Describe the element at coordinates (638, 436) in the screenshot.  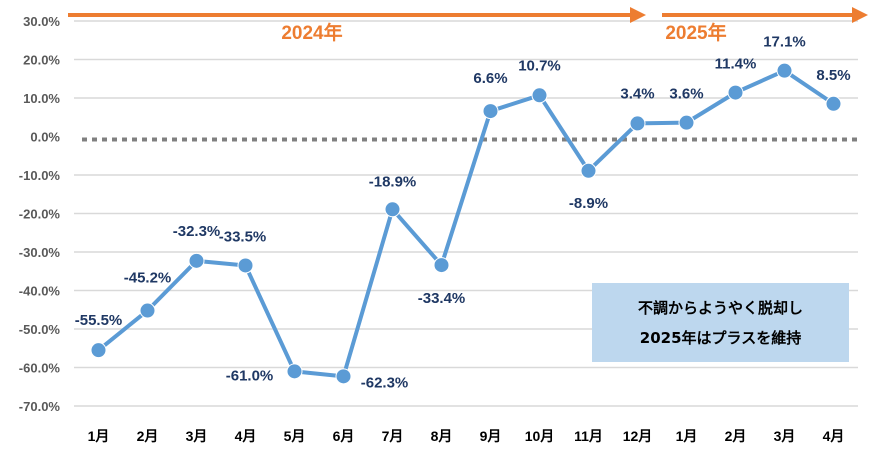
I see `x-tick-label: 12月` at that location.